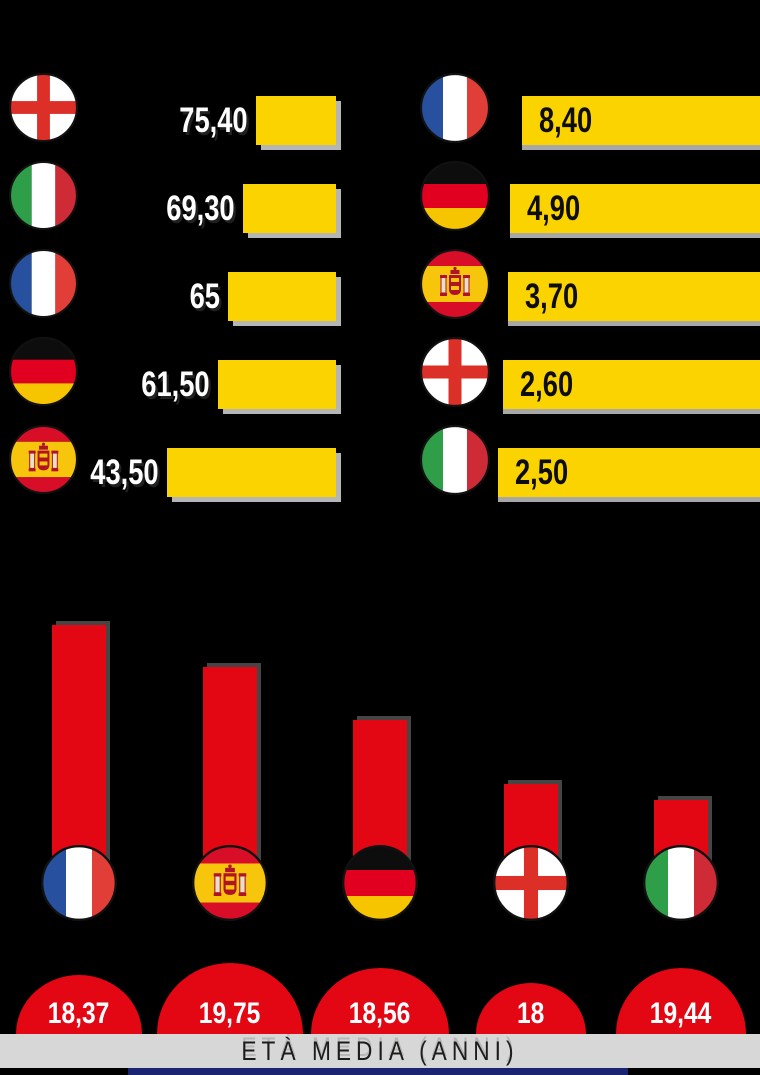 The width and height of the screenshot is (760, 1075). Describe the element at coordinates (230, 1013) in the screenshot. I see `age-value-spain: 19,75` at that location.